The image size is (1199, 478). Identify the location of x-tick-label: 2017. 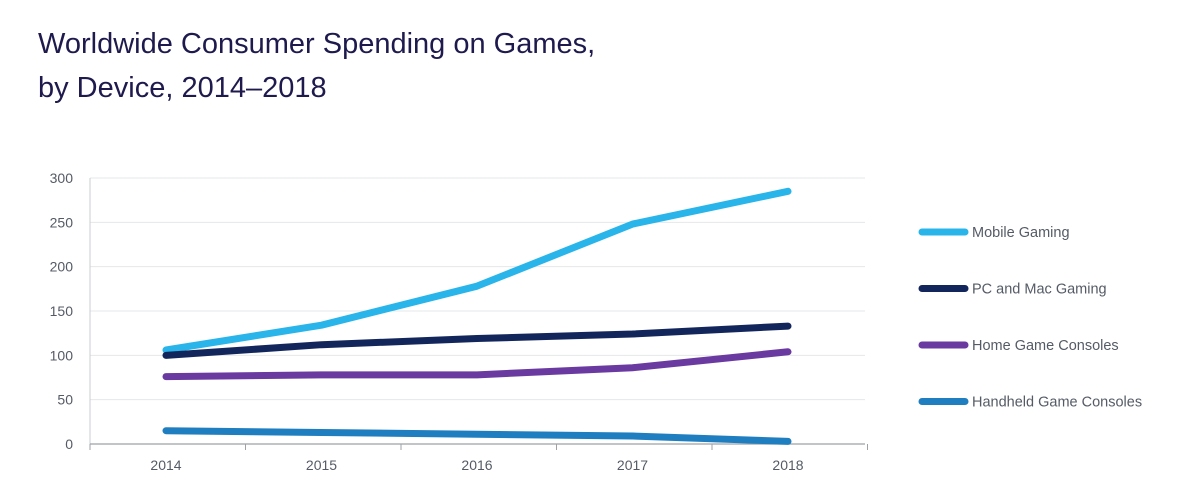
(632, 465).